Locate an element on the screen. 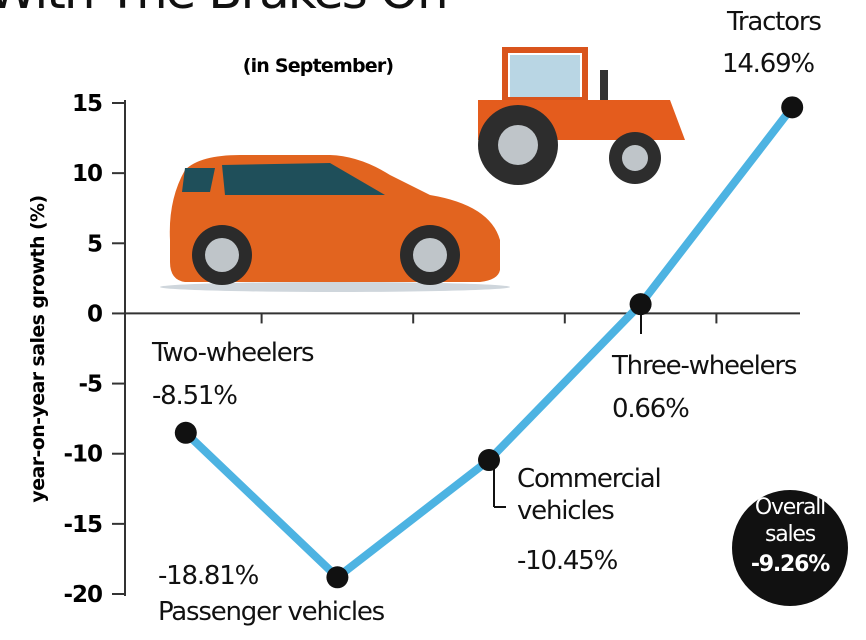 This screenshot has width=866, height=640. value-label: -18.81% is located at coordinates (208, 576).